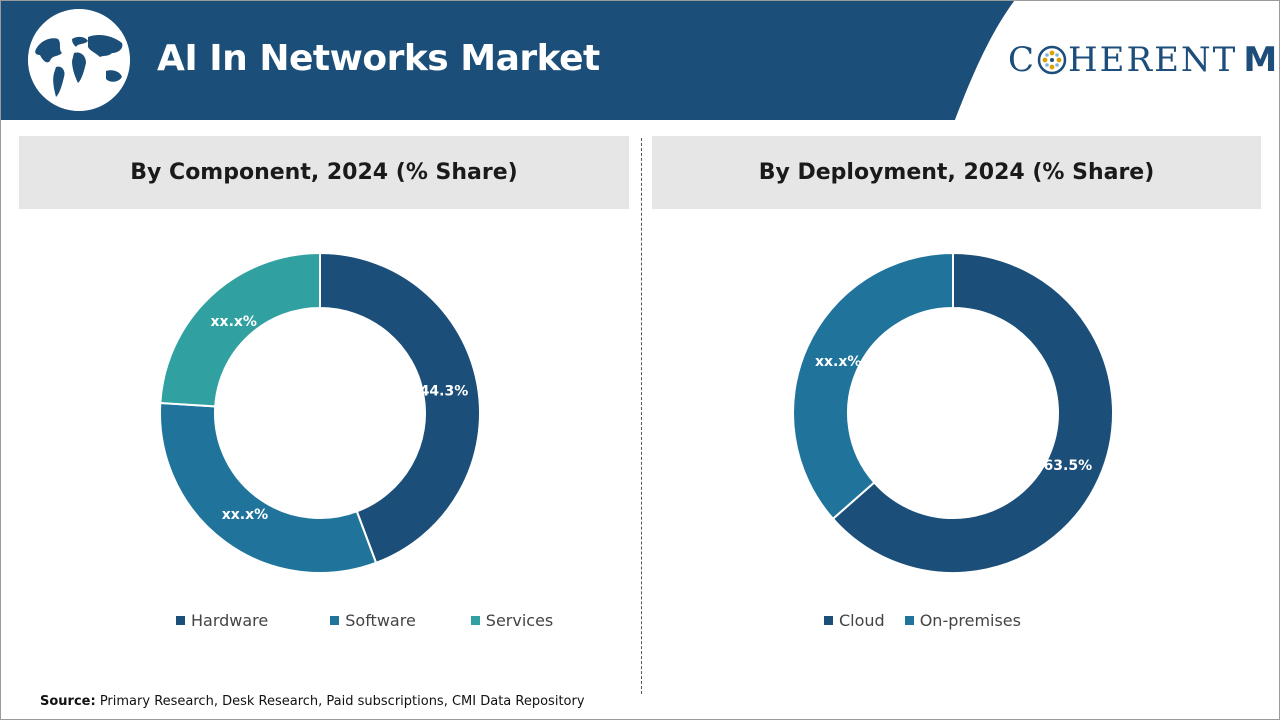 The height and width of the screenshot is (720, 1280). What do you see at coordinates (1052, 60) in the screenshot?
I see `brand-o-mark-icon` at bounding box center [1052, 60].